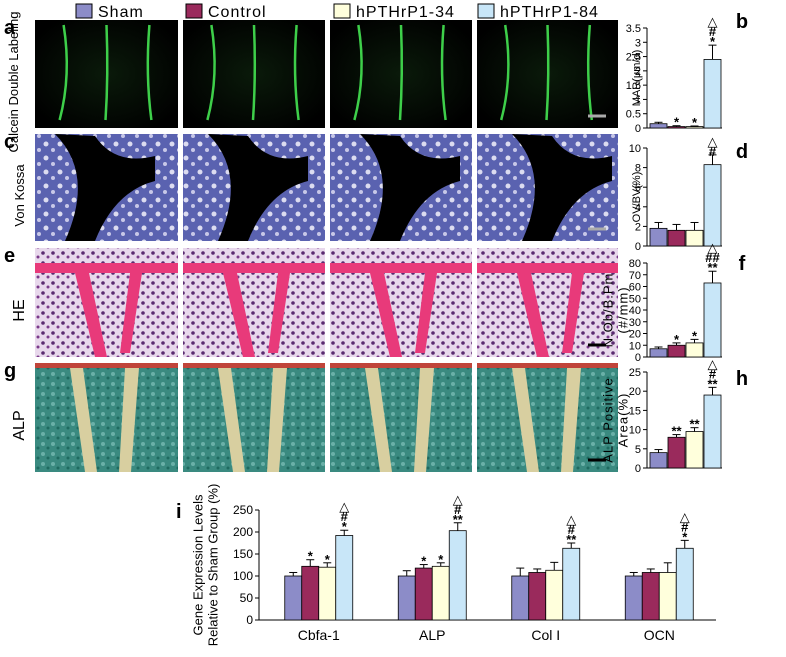 This screenshot has width=786, height=657. What do you see at coordinates (633, 86) in the screenshot?
I see `y-tick-label: 1.5` at bounding box center [633, 86].